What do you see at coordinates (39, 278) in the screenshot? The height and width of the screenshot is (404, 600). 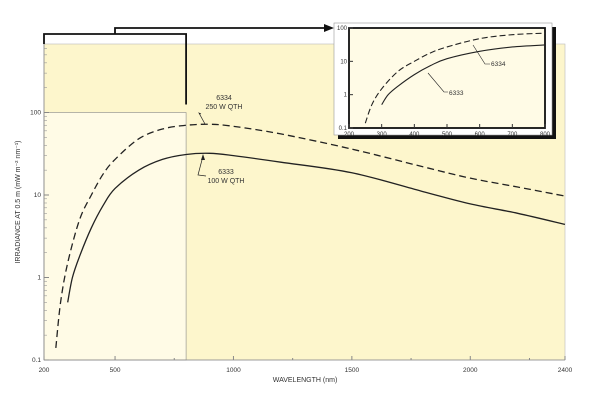 I see `y-tick-label: 1` at bounding box center [39, 278].